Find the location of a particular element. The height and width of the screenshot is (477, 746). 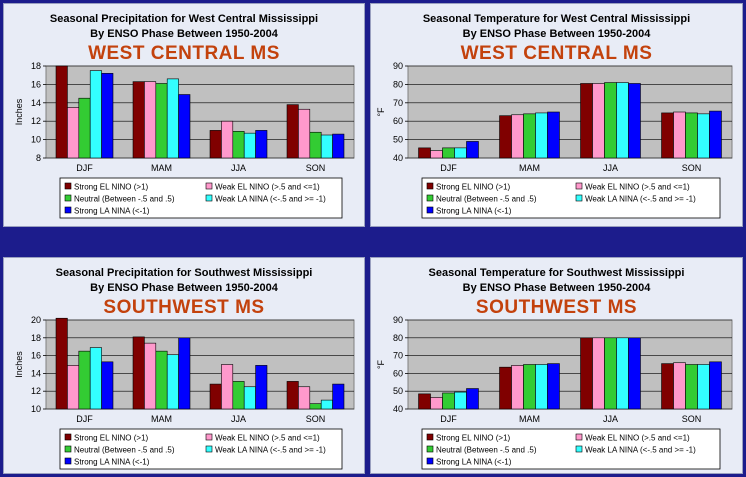

y-axis-label: Inches is located at coordinates (19, 111).